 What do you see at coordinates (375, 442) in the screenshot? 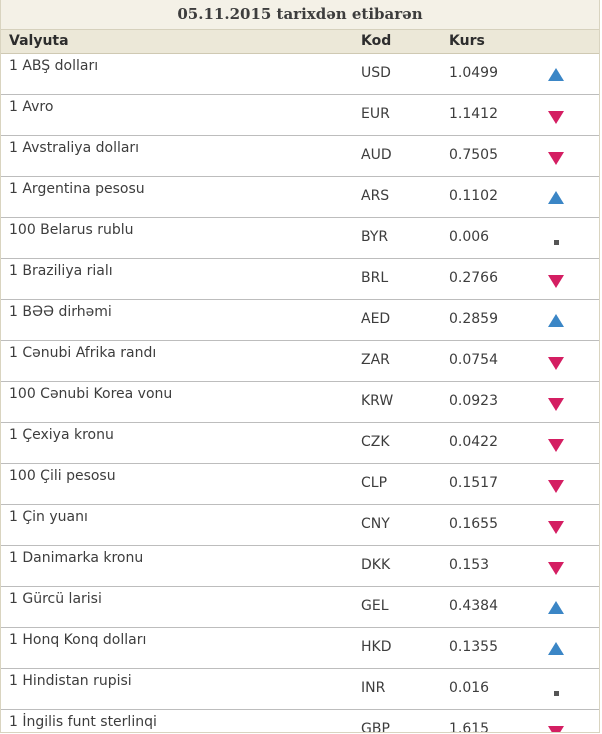
I see `currency-code: CZK` at bounding box center [375, 442].